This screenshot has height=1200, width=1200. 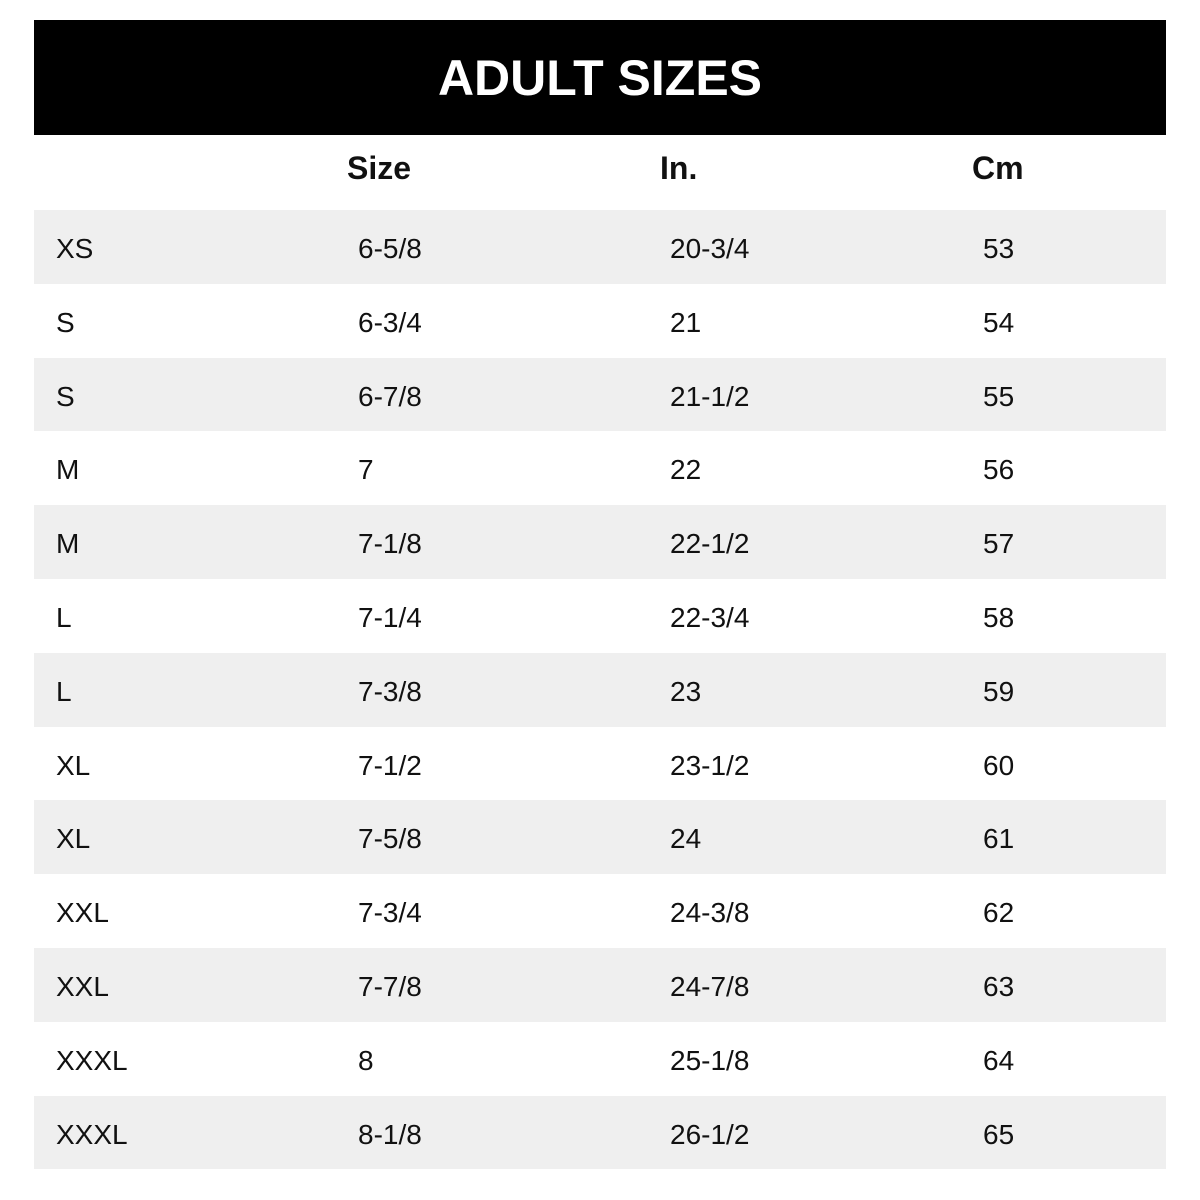 What do you see at coordinates (390, 1134) in the screenshot?
I see `cell-hat-size: 8-1/8` at bounding box center [390, 1134].